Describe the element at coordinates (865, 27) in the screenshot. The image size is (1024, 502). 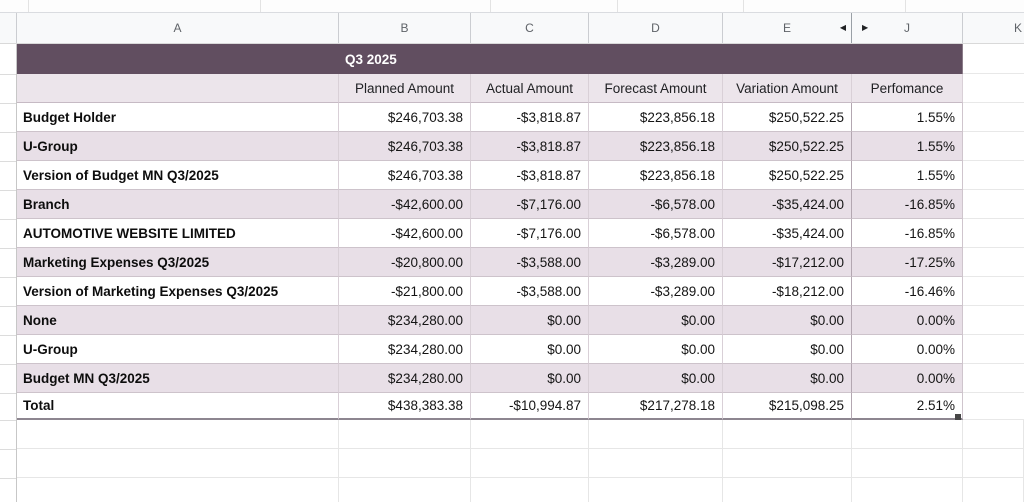
I see `hidden-columns-expand-right-icon: ▶` at that location.